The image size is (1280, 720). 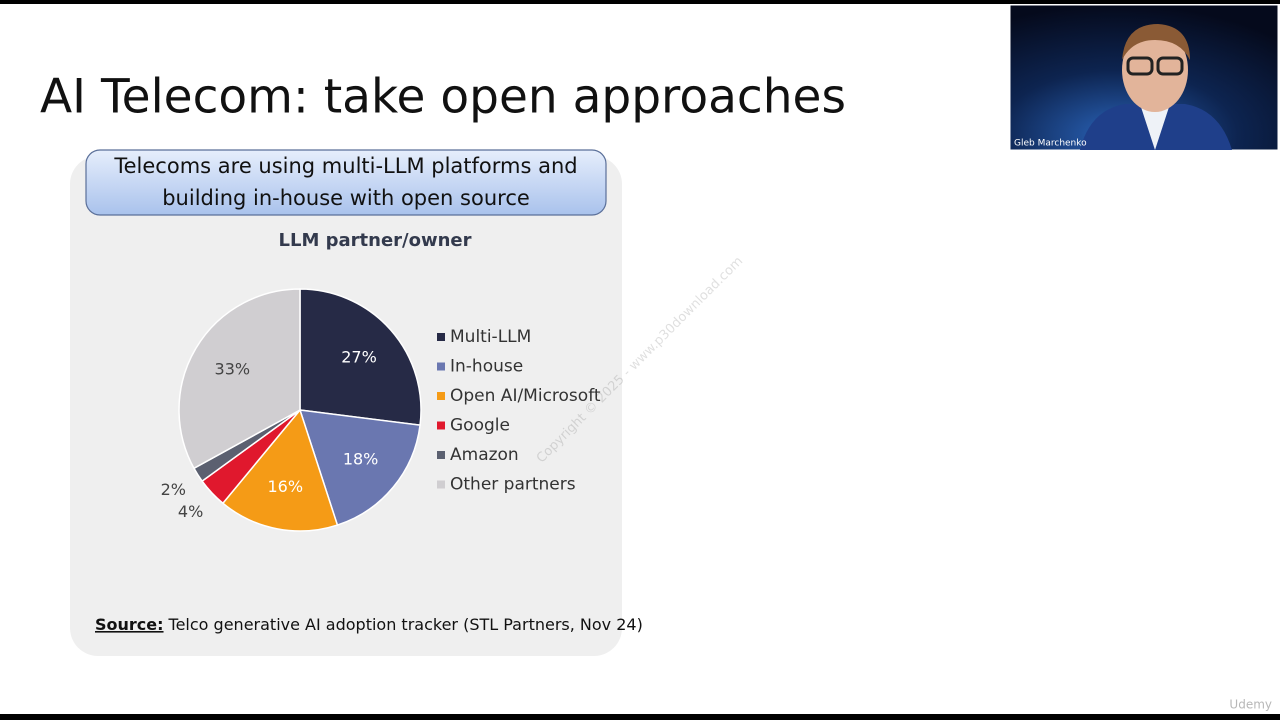 I want to click on chart-title: LLM partner/owner, so click(x=375, y=240).